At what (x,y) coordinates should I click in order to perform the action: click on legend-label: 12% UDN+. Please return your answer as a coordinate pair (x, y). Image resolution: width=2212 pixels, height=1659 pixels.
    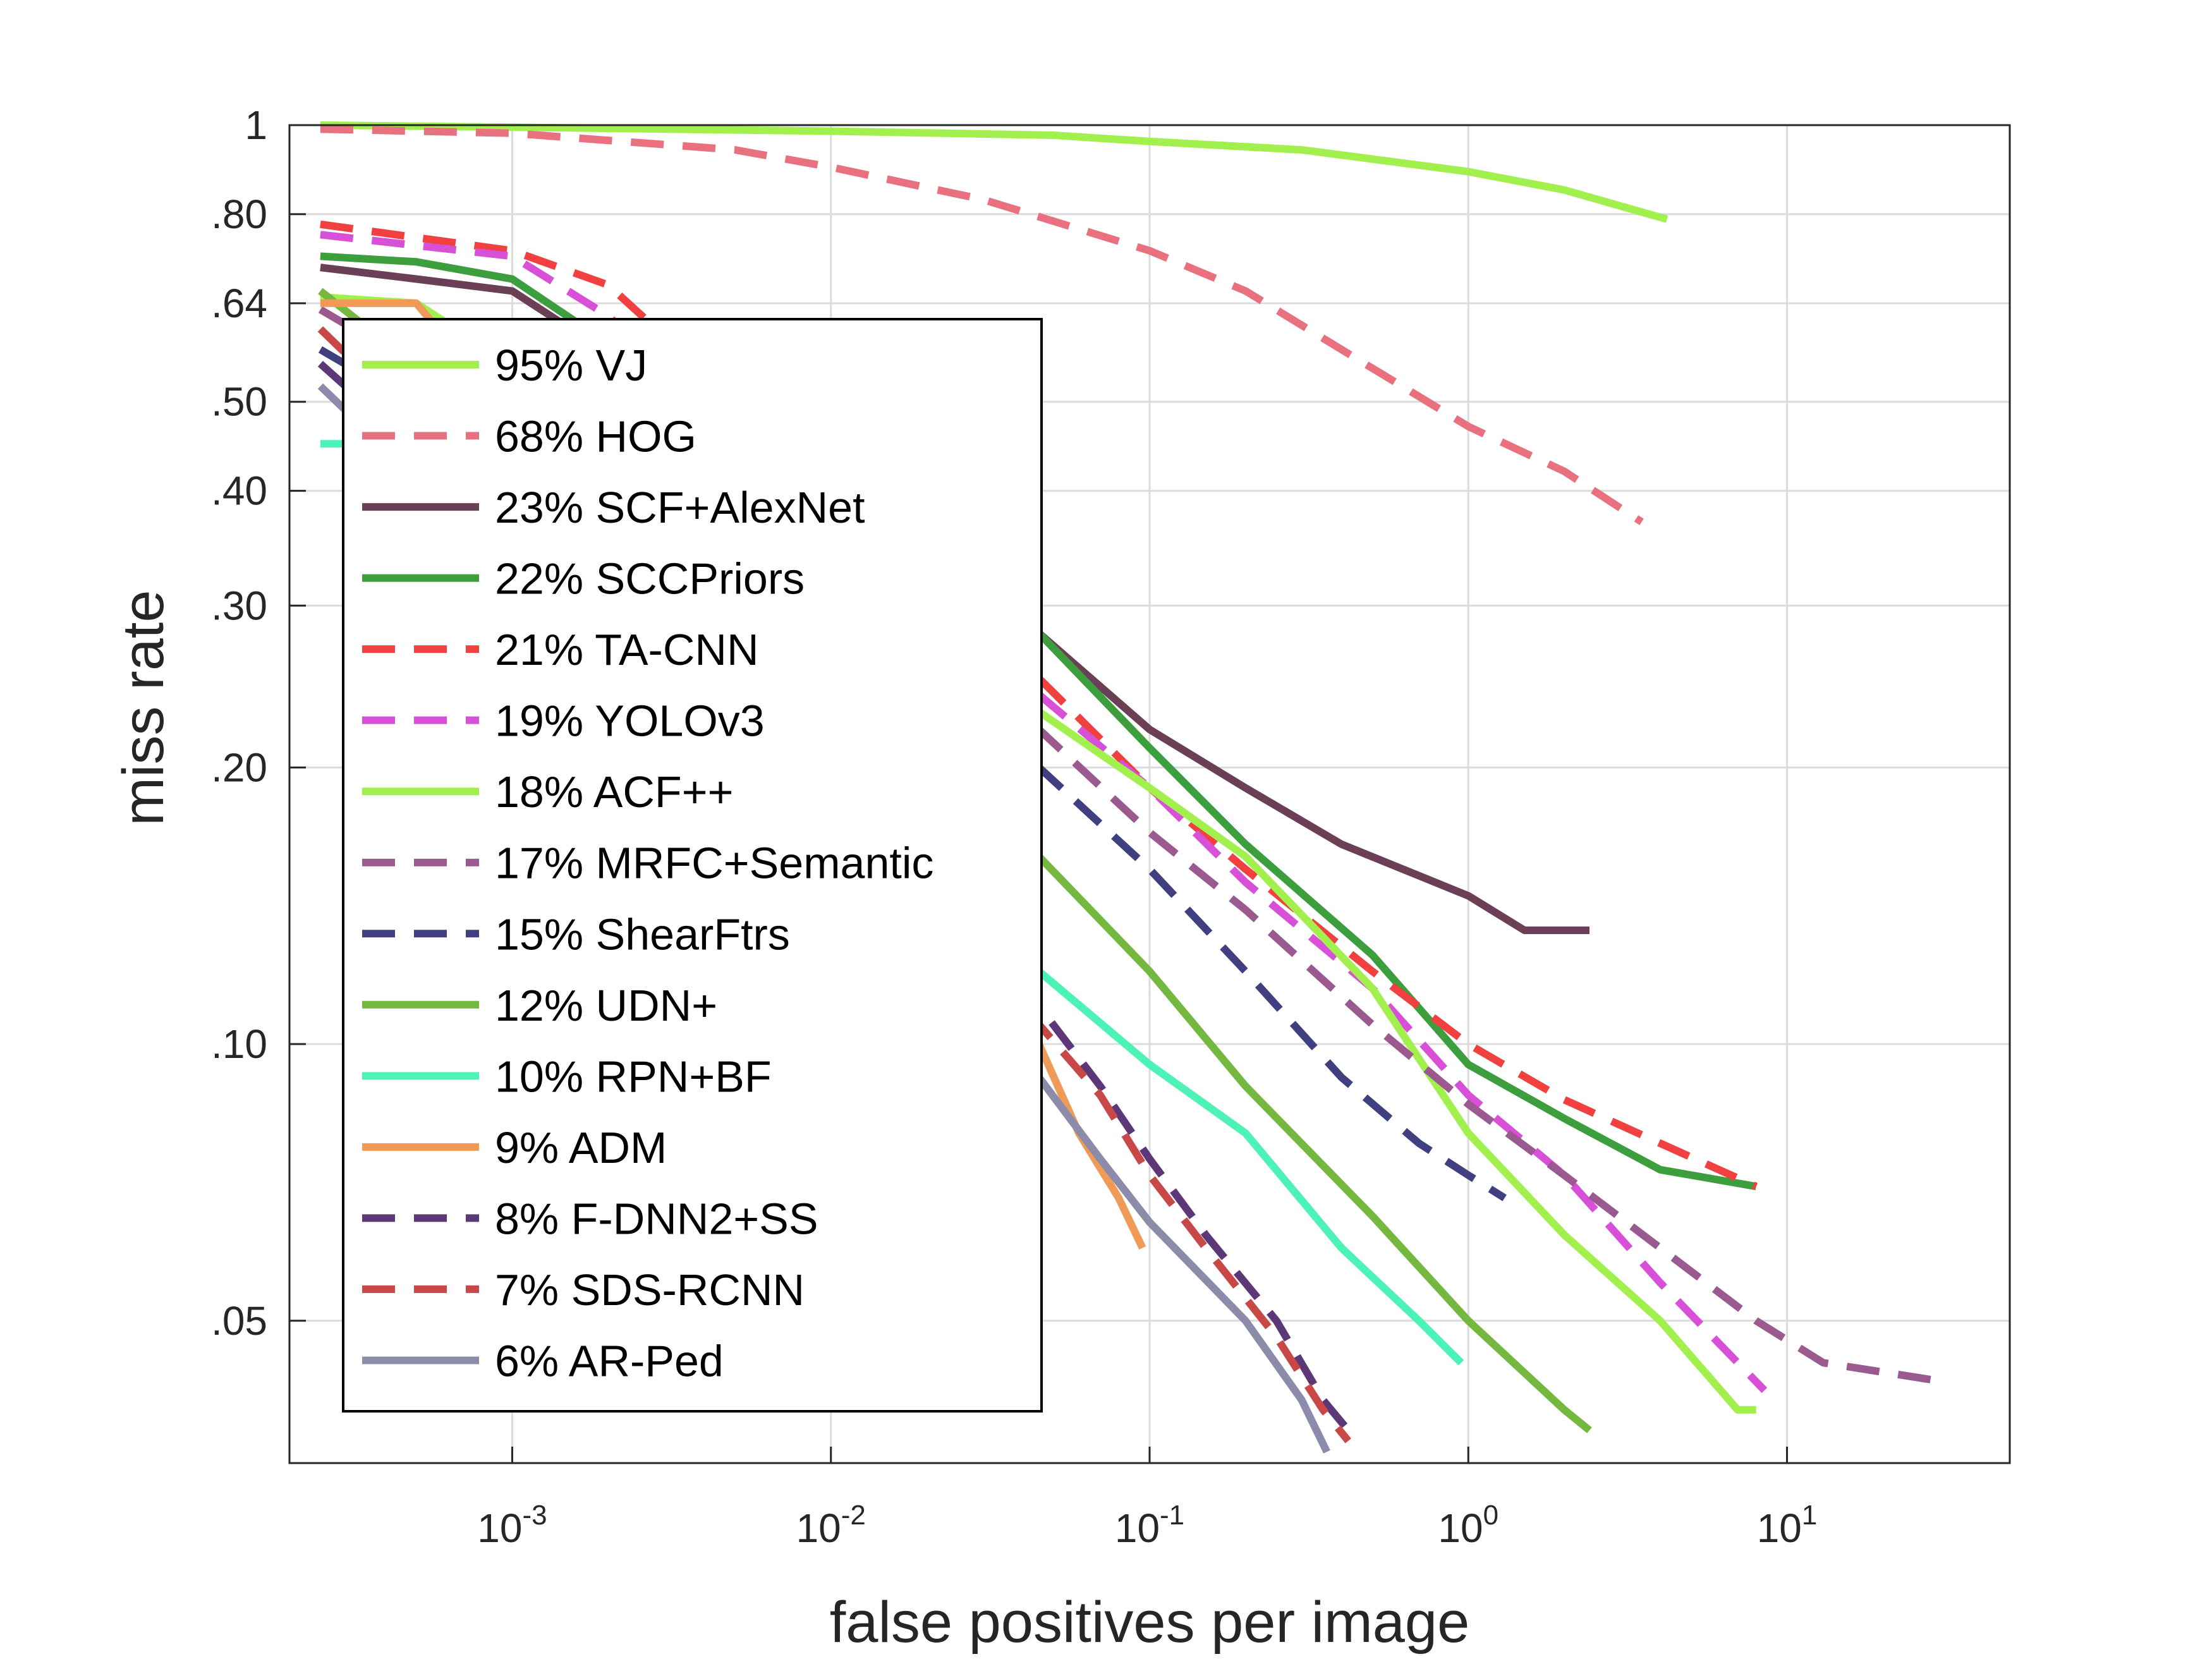
    Looking at the image, I should click on (606, 1005).